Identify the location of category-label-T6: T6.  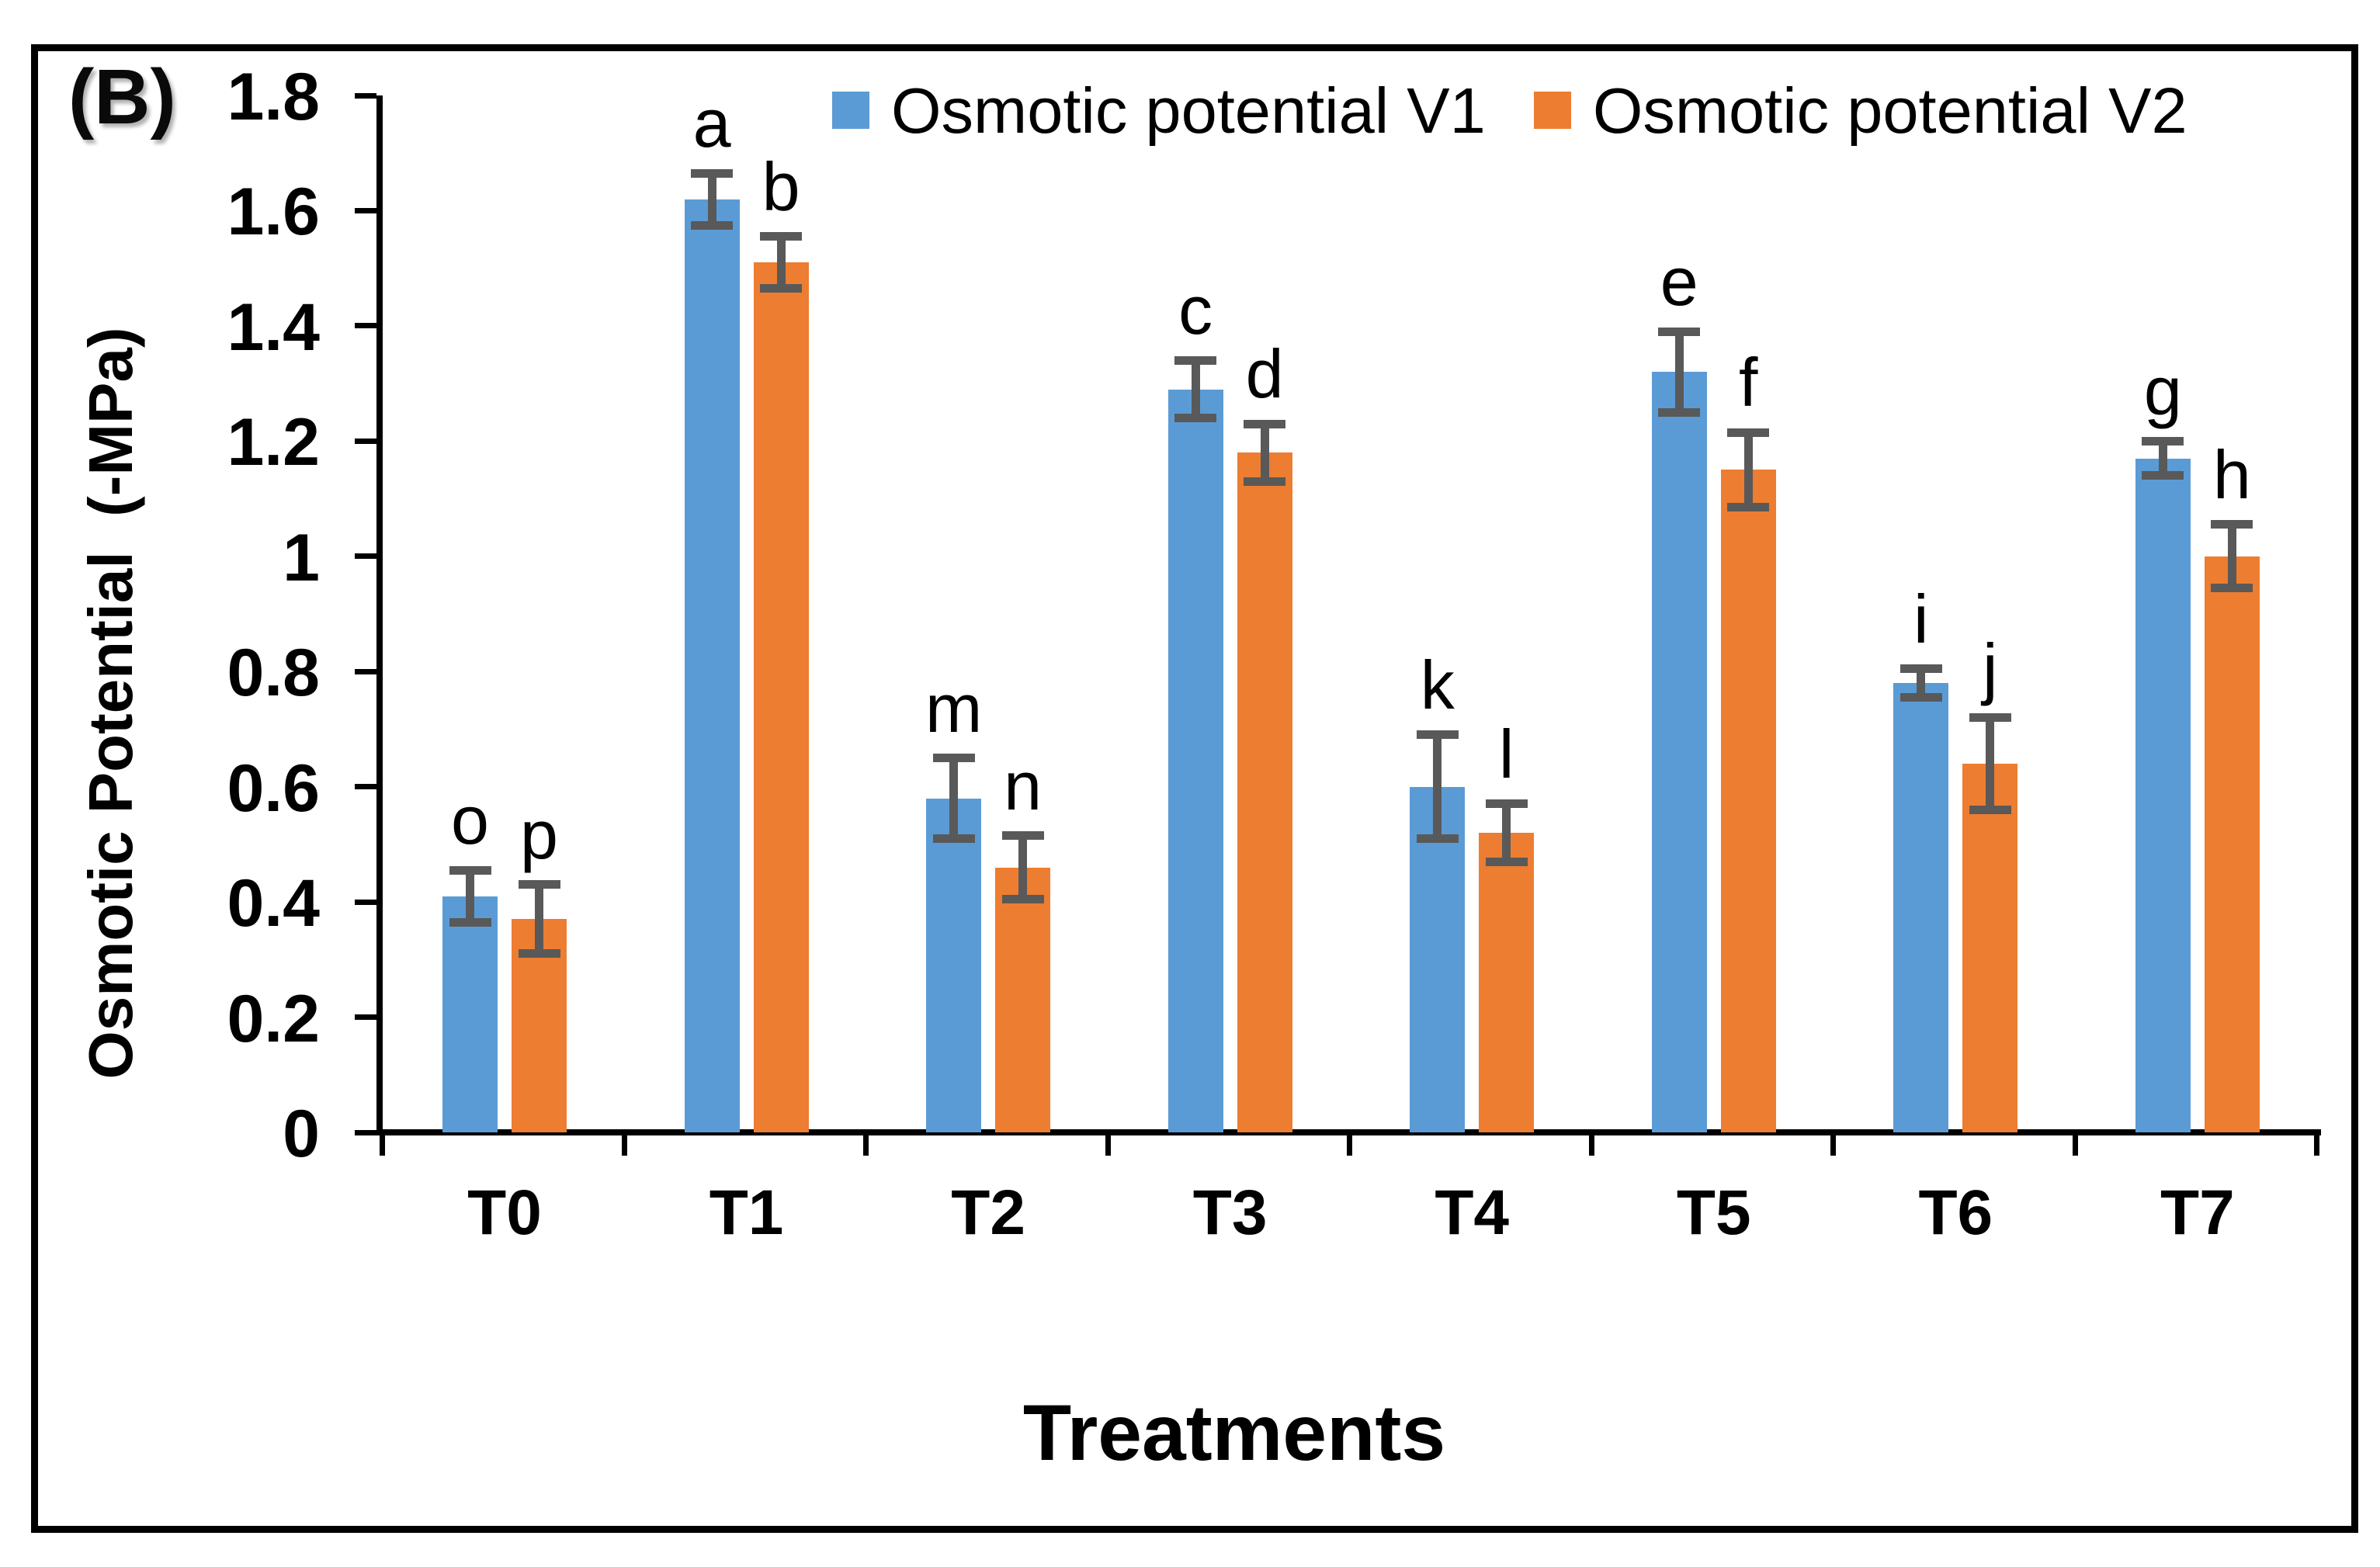
(1955, 1212).